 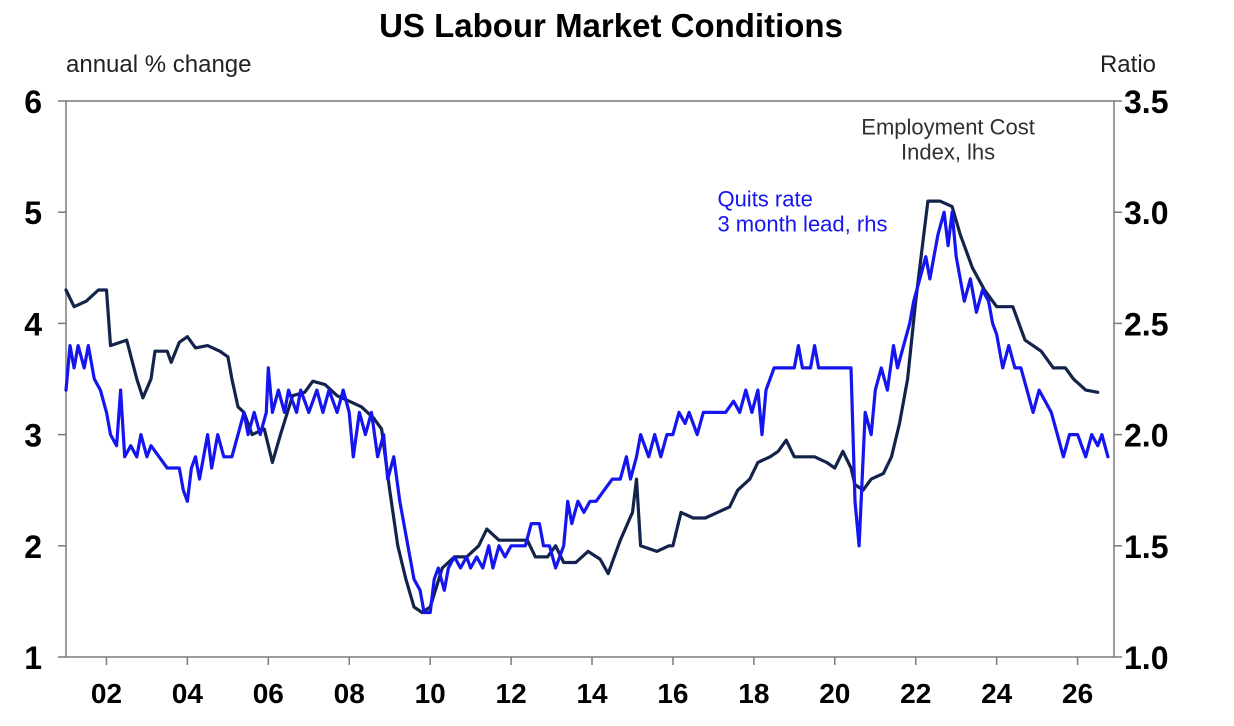 What do you see at coordinates (1146, 547) in the screenshot?
I see `right-tick-label: 1.5` at bounding box center [1146, 547].